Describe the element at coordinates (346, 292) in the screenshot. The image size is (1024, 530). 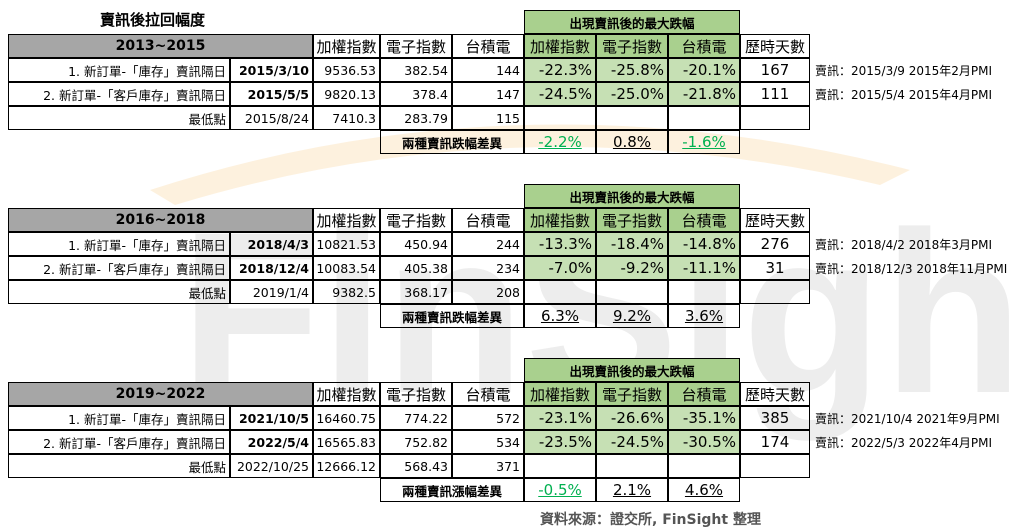
I see `taiex-value: 9382.5` at that location.